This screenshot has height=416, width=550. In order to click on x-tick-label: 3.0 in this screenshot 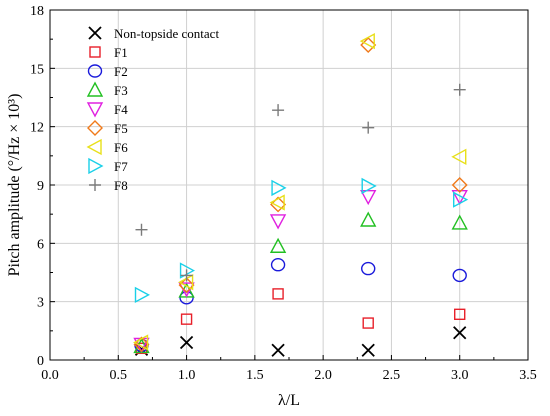, I will do `click(460, 375)`.